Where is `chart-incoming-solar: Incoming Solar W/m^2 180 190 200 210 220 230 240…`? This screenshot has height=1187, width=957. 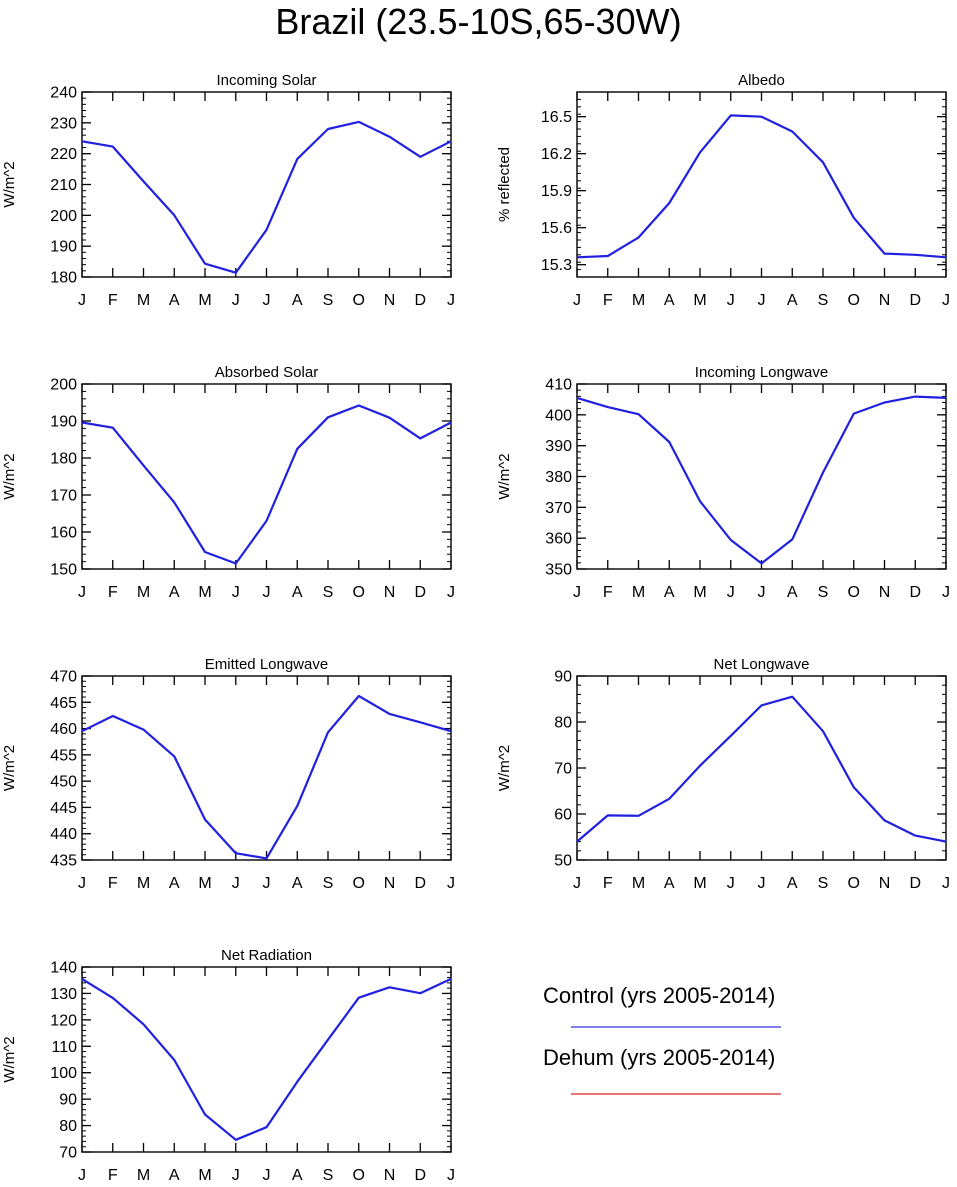 chart-incoming-solar: Incoming Solar W/m^2 180 190 200 210 220 230 240… is located at coordinates (228, 190).